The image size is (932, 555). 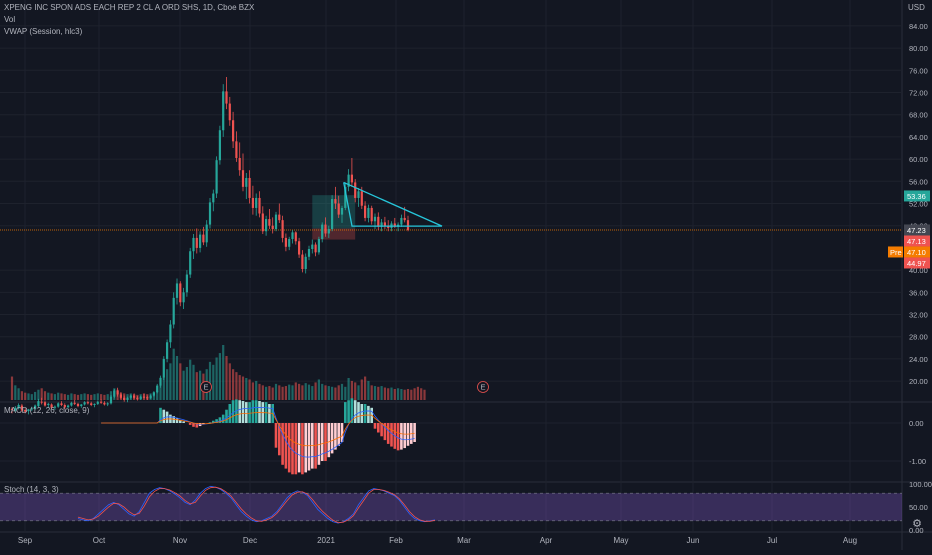 What do you see at coordinates (334, 234) in the screenshot?
I see `stop-zone` at bounding box center [334, 234].